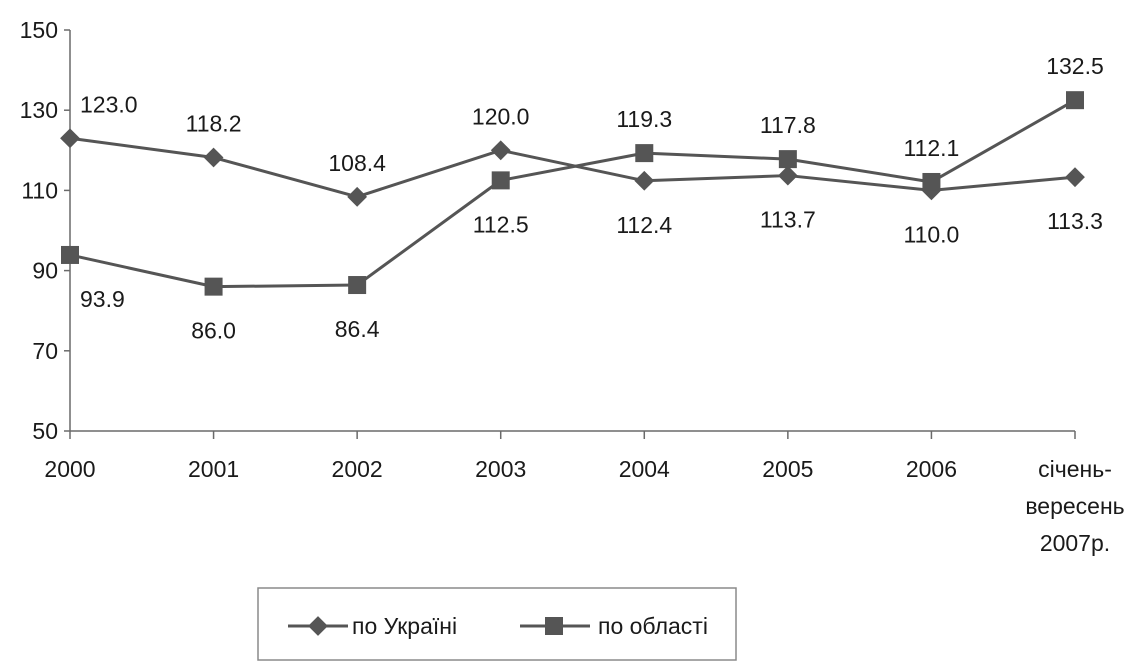  Describe the element at coordinates (45, 351) in the screenshot. I see `y-tick-label: 70` at that location.